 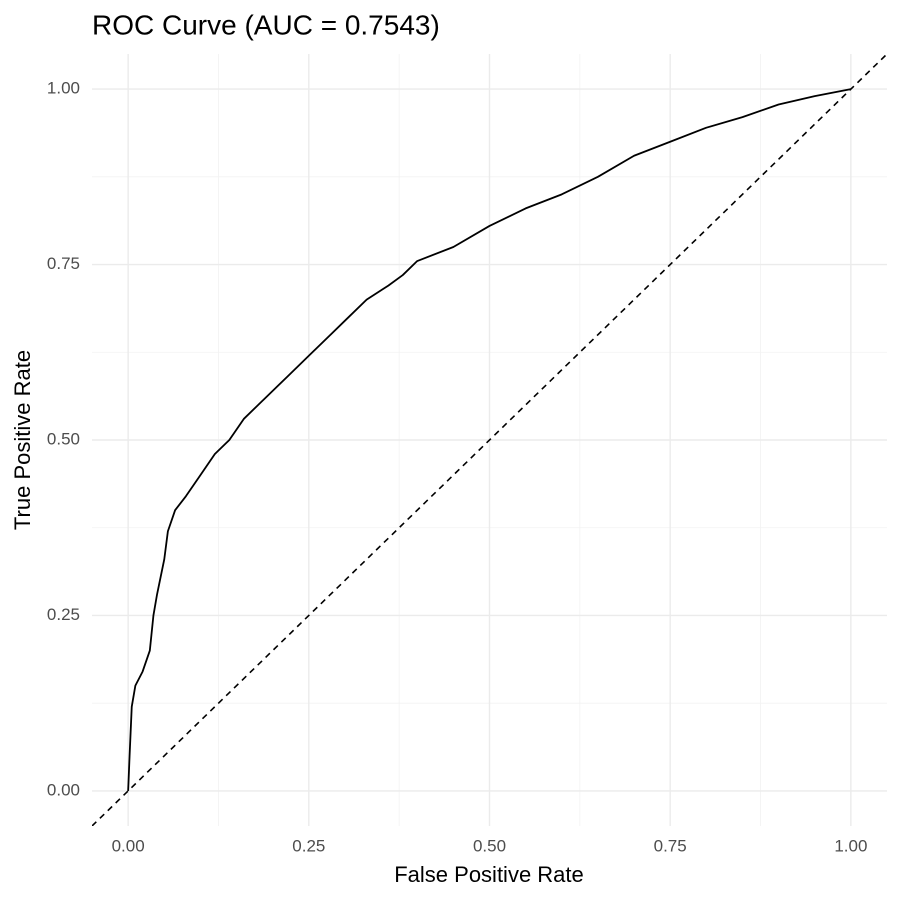 I want to click on y-axis-label: True Positive Rate, so click(x=22, y=440).